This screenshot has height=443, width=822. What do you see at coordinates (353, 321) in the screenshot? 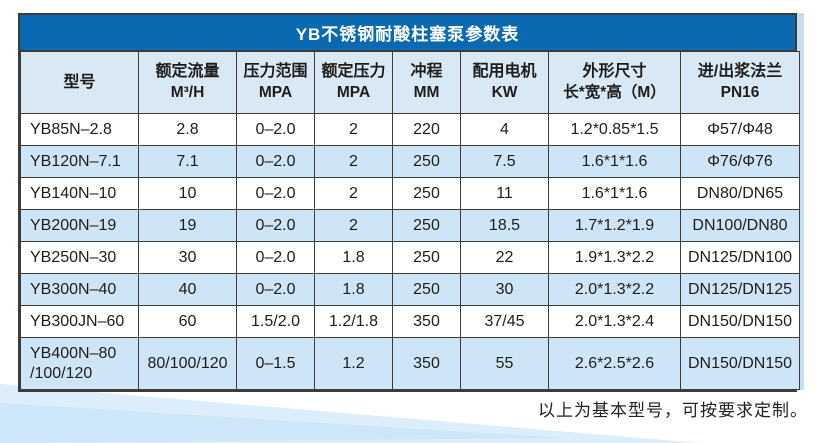
I see `table-cell: 1.2/1.8` at bounding box center [353, 321].